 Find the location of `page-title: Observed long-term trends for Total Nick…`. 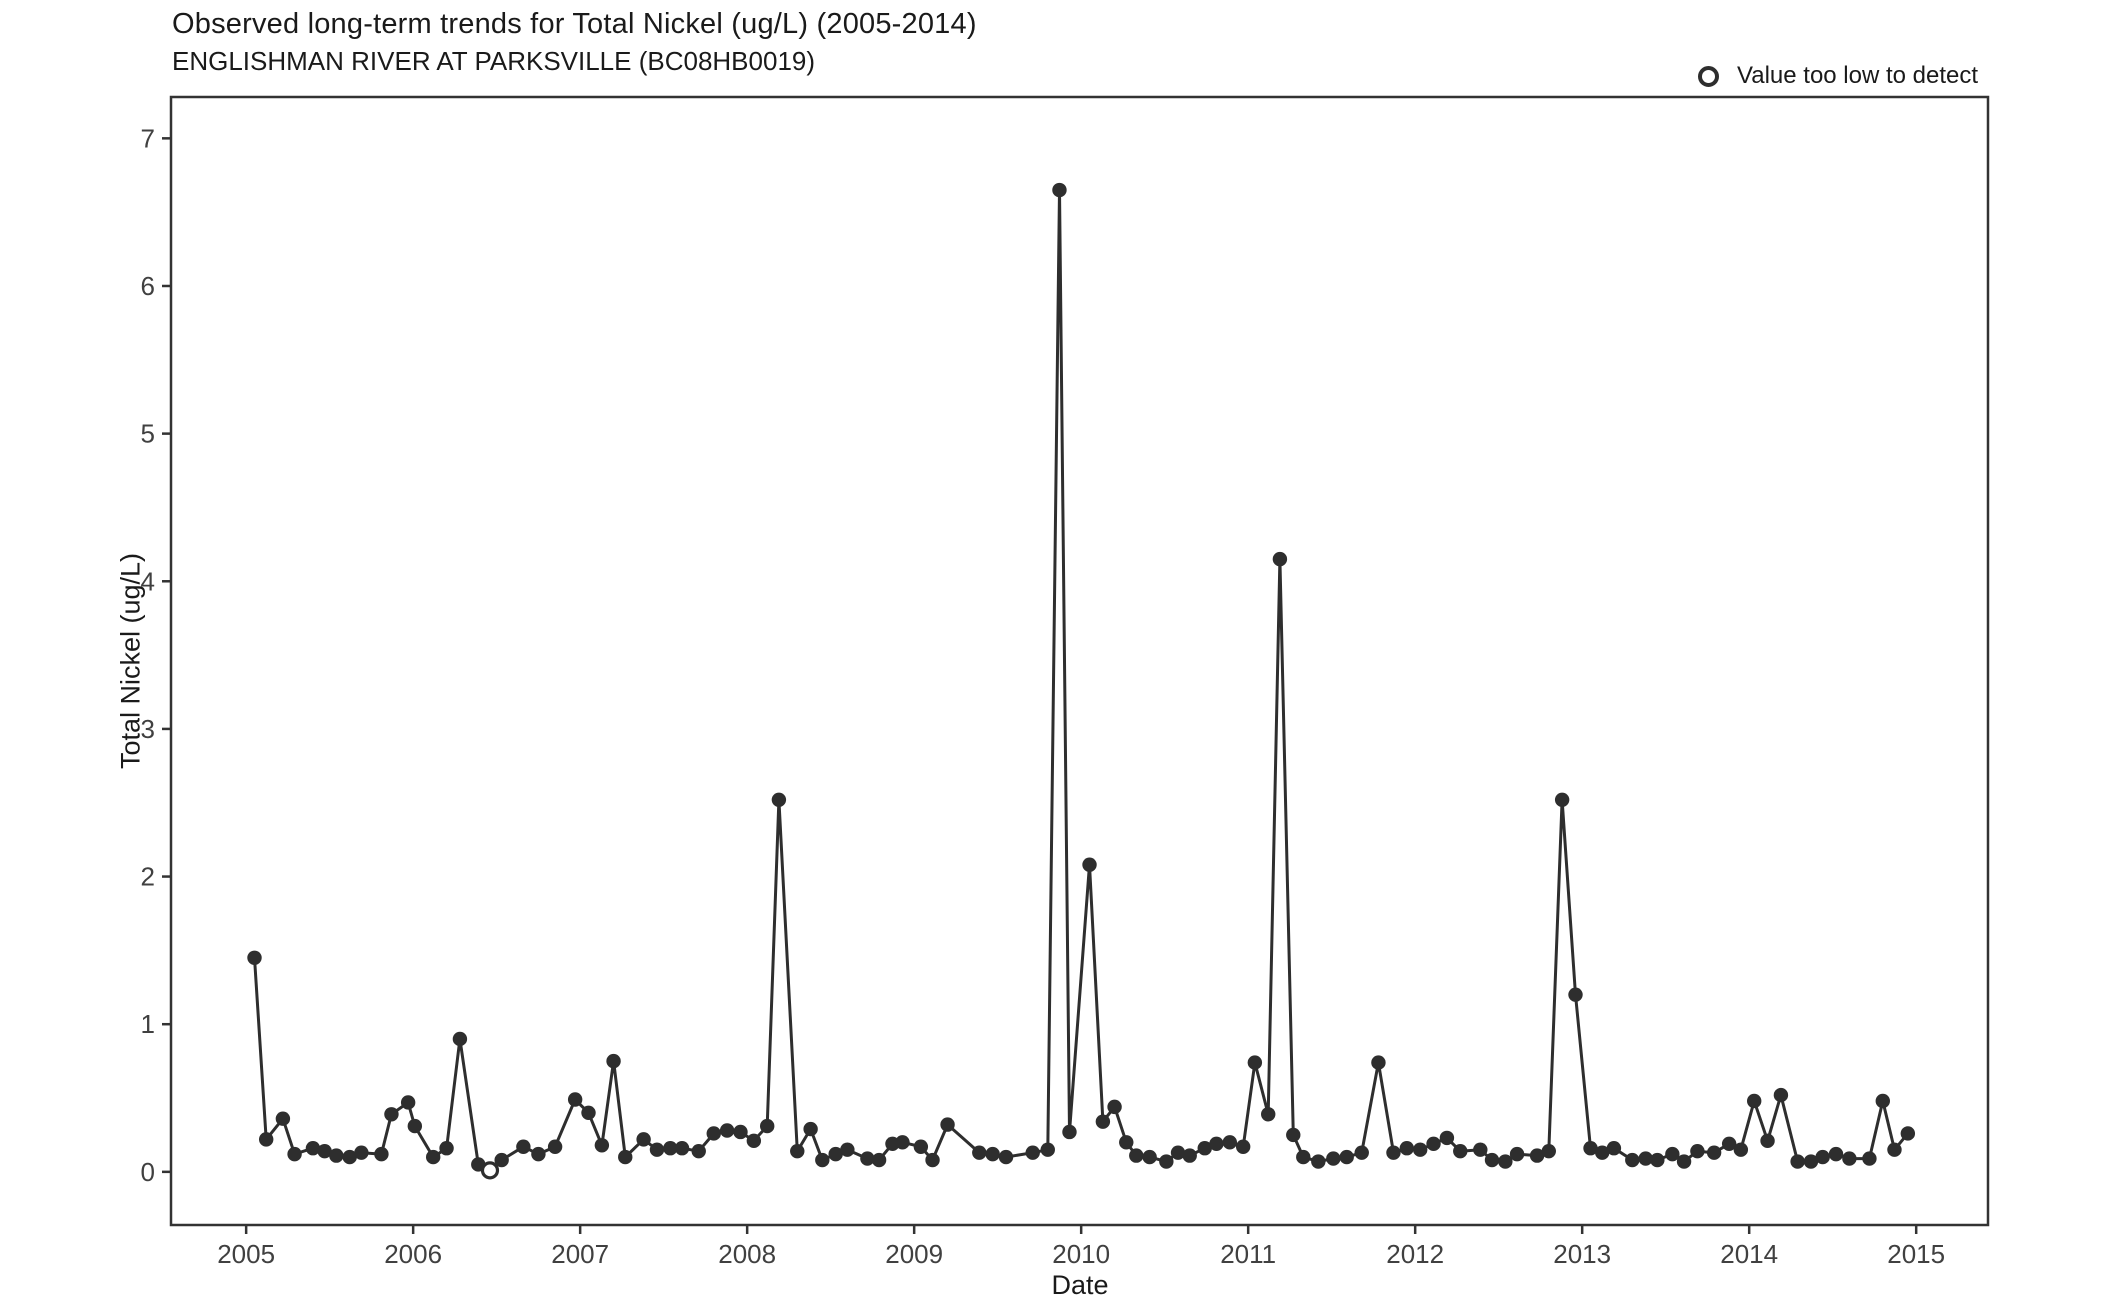

page-title: Observed long-term trends for Total Nick… is located at coordinates (574, 24).